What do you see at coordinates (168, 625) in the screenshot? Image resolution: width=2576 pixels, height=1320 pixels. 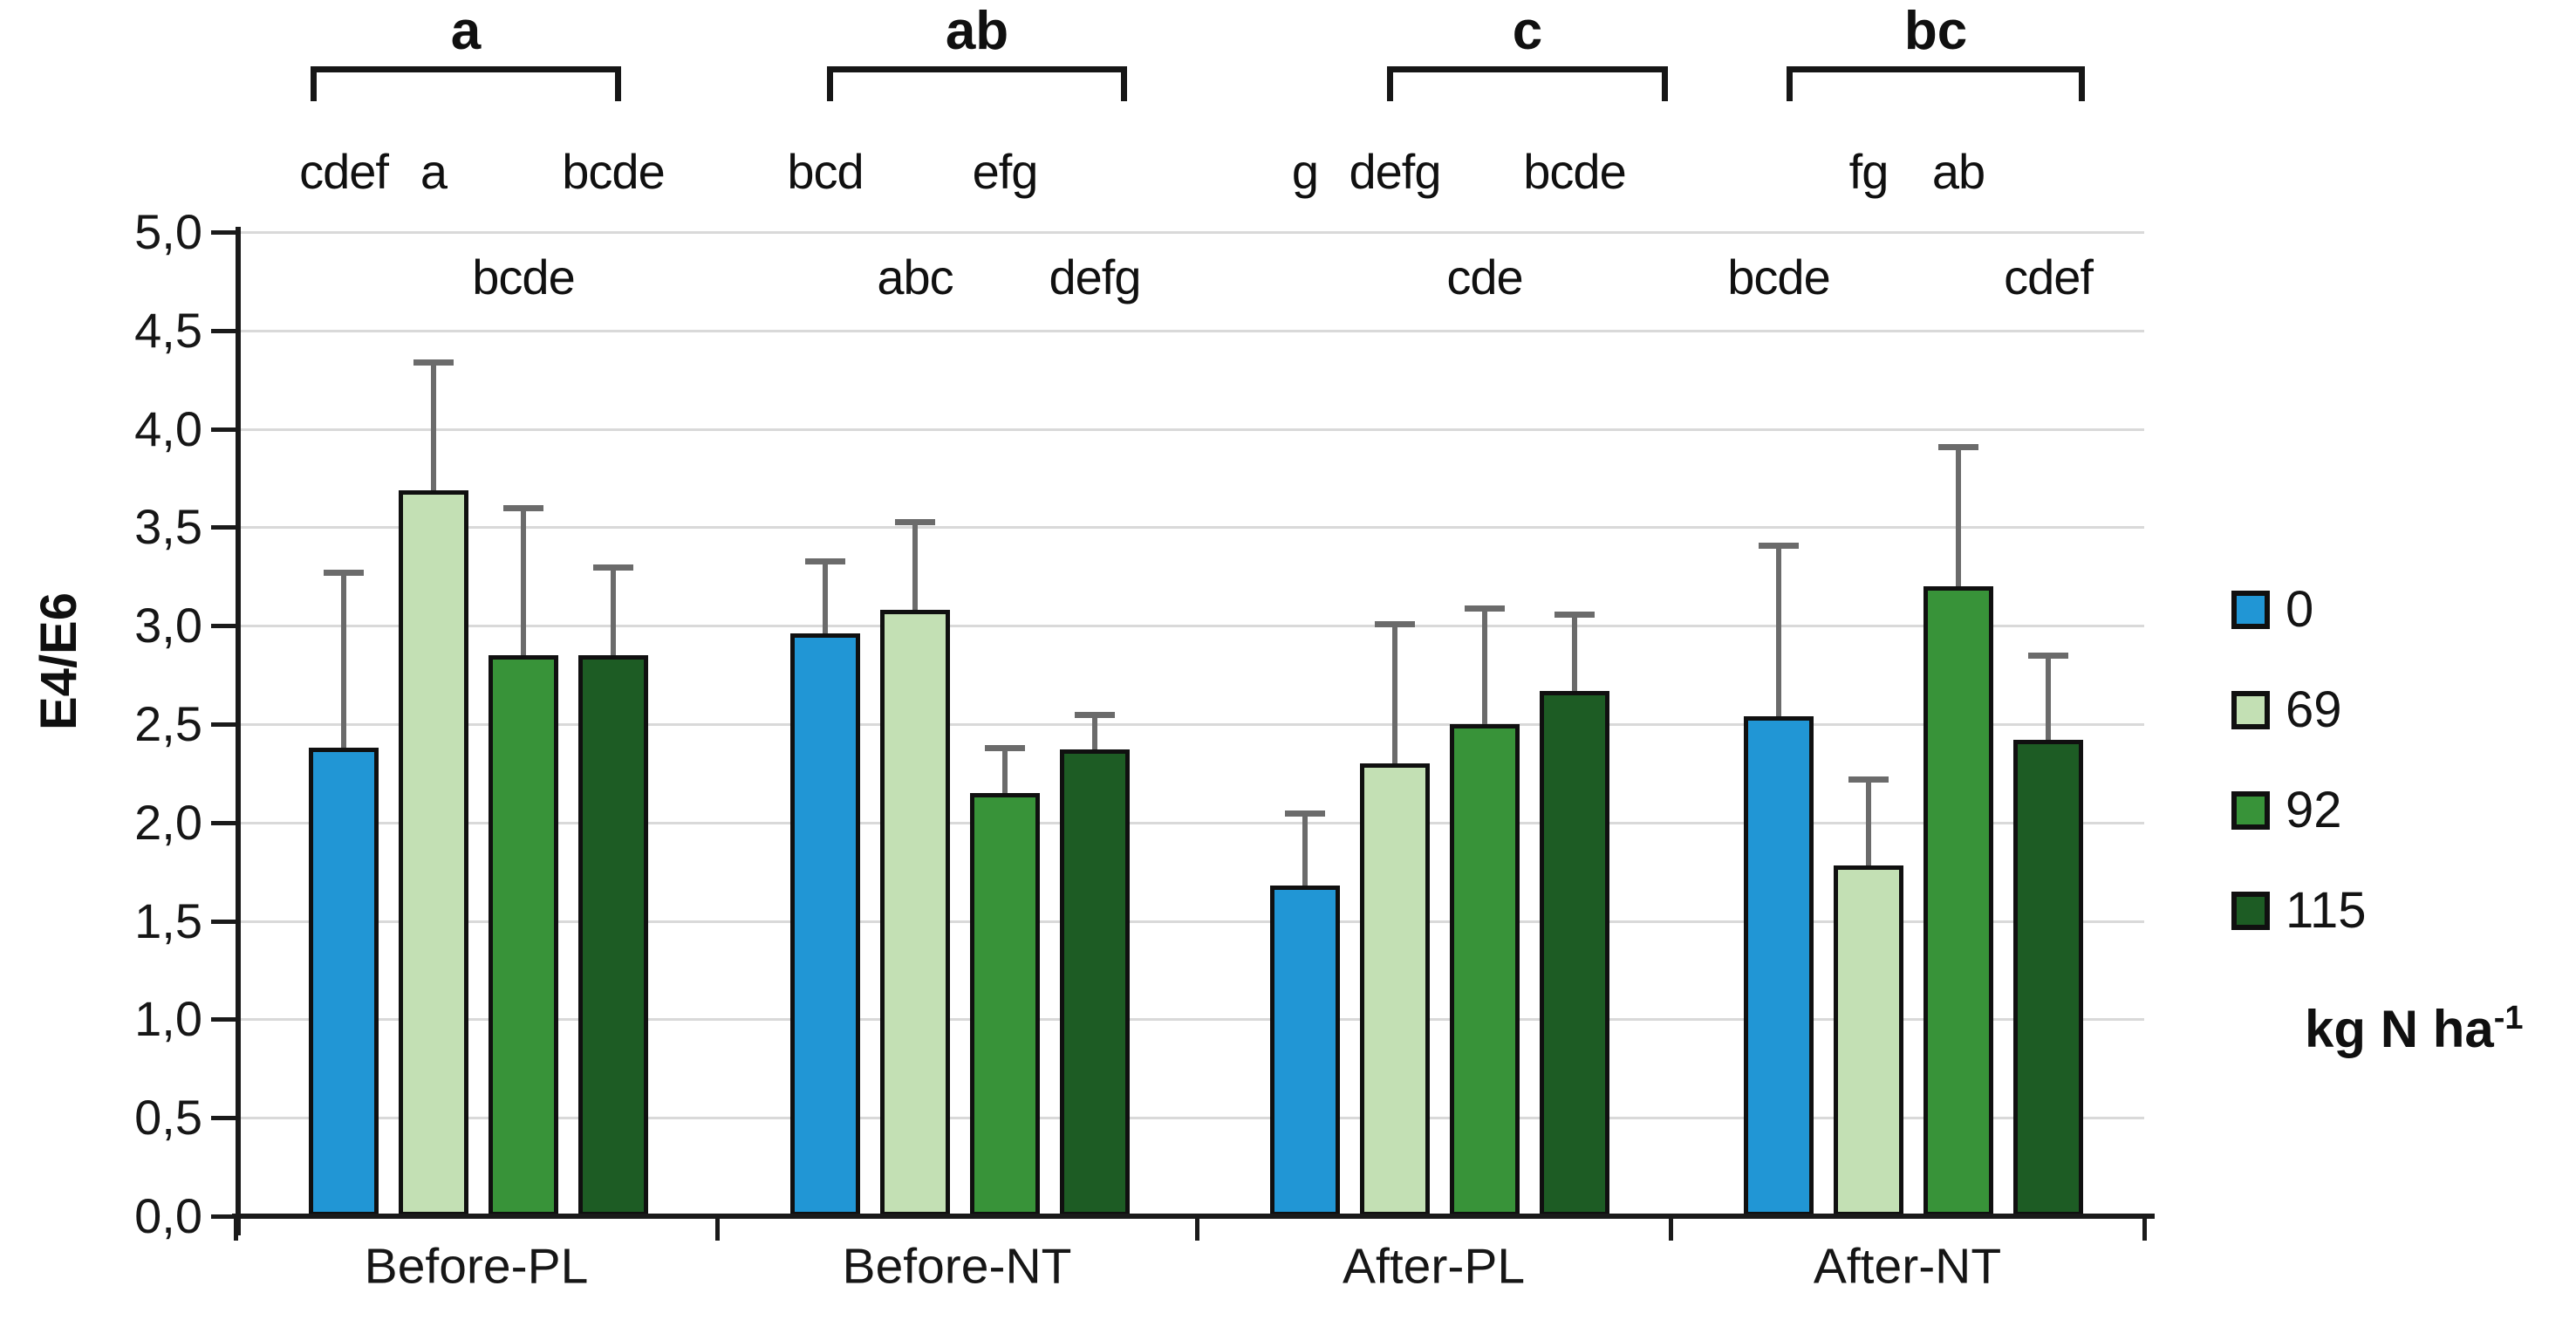 I see `y-axis-tick-label: 3,0` at bounding box center [168, 625].